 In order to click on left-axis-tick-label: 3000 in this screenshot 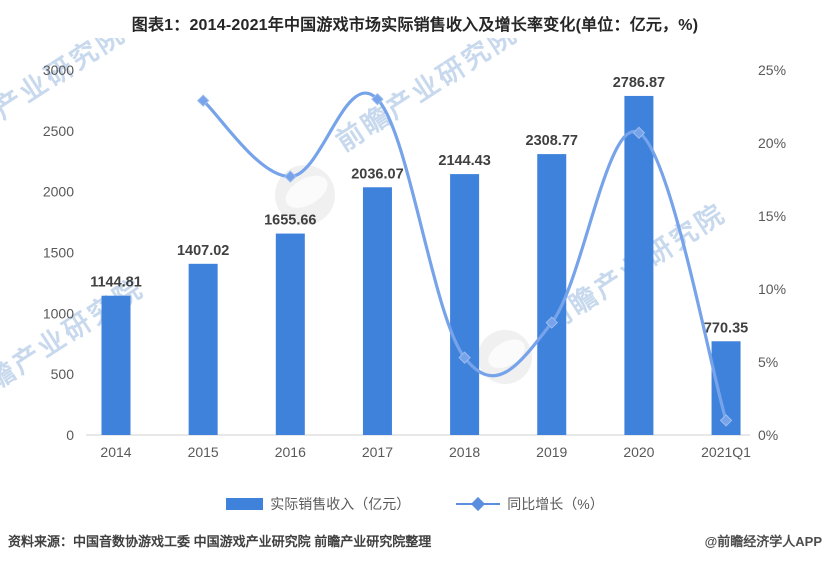, I will do `click(58, 70)`.